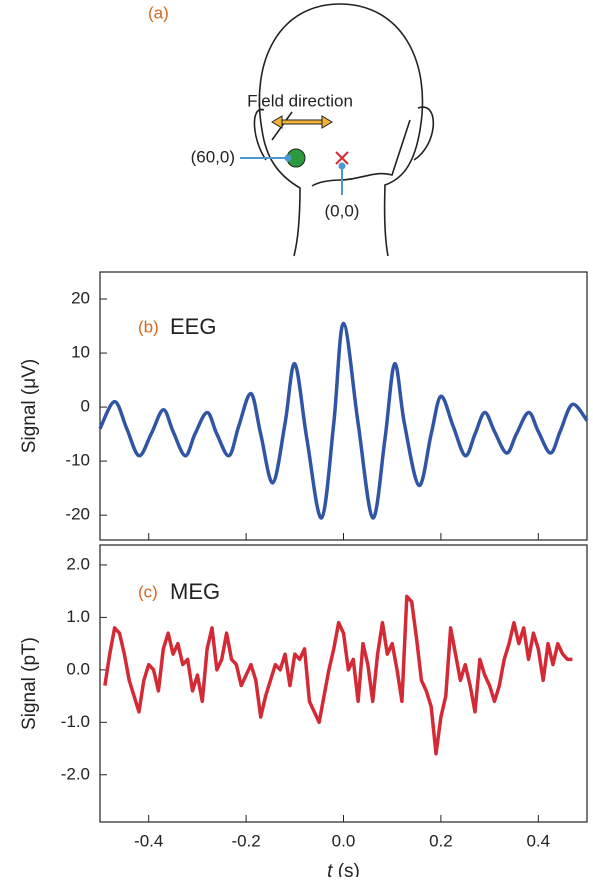  Describe the element at coordinates (195, 591) in the screenshot. I see `chart-title: MEG` at that location.